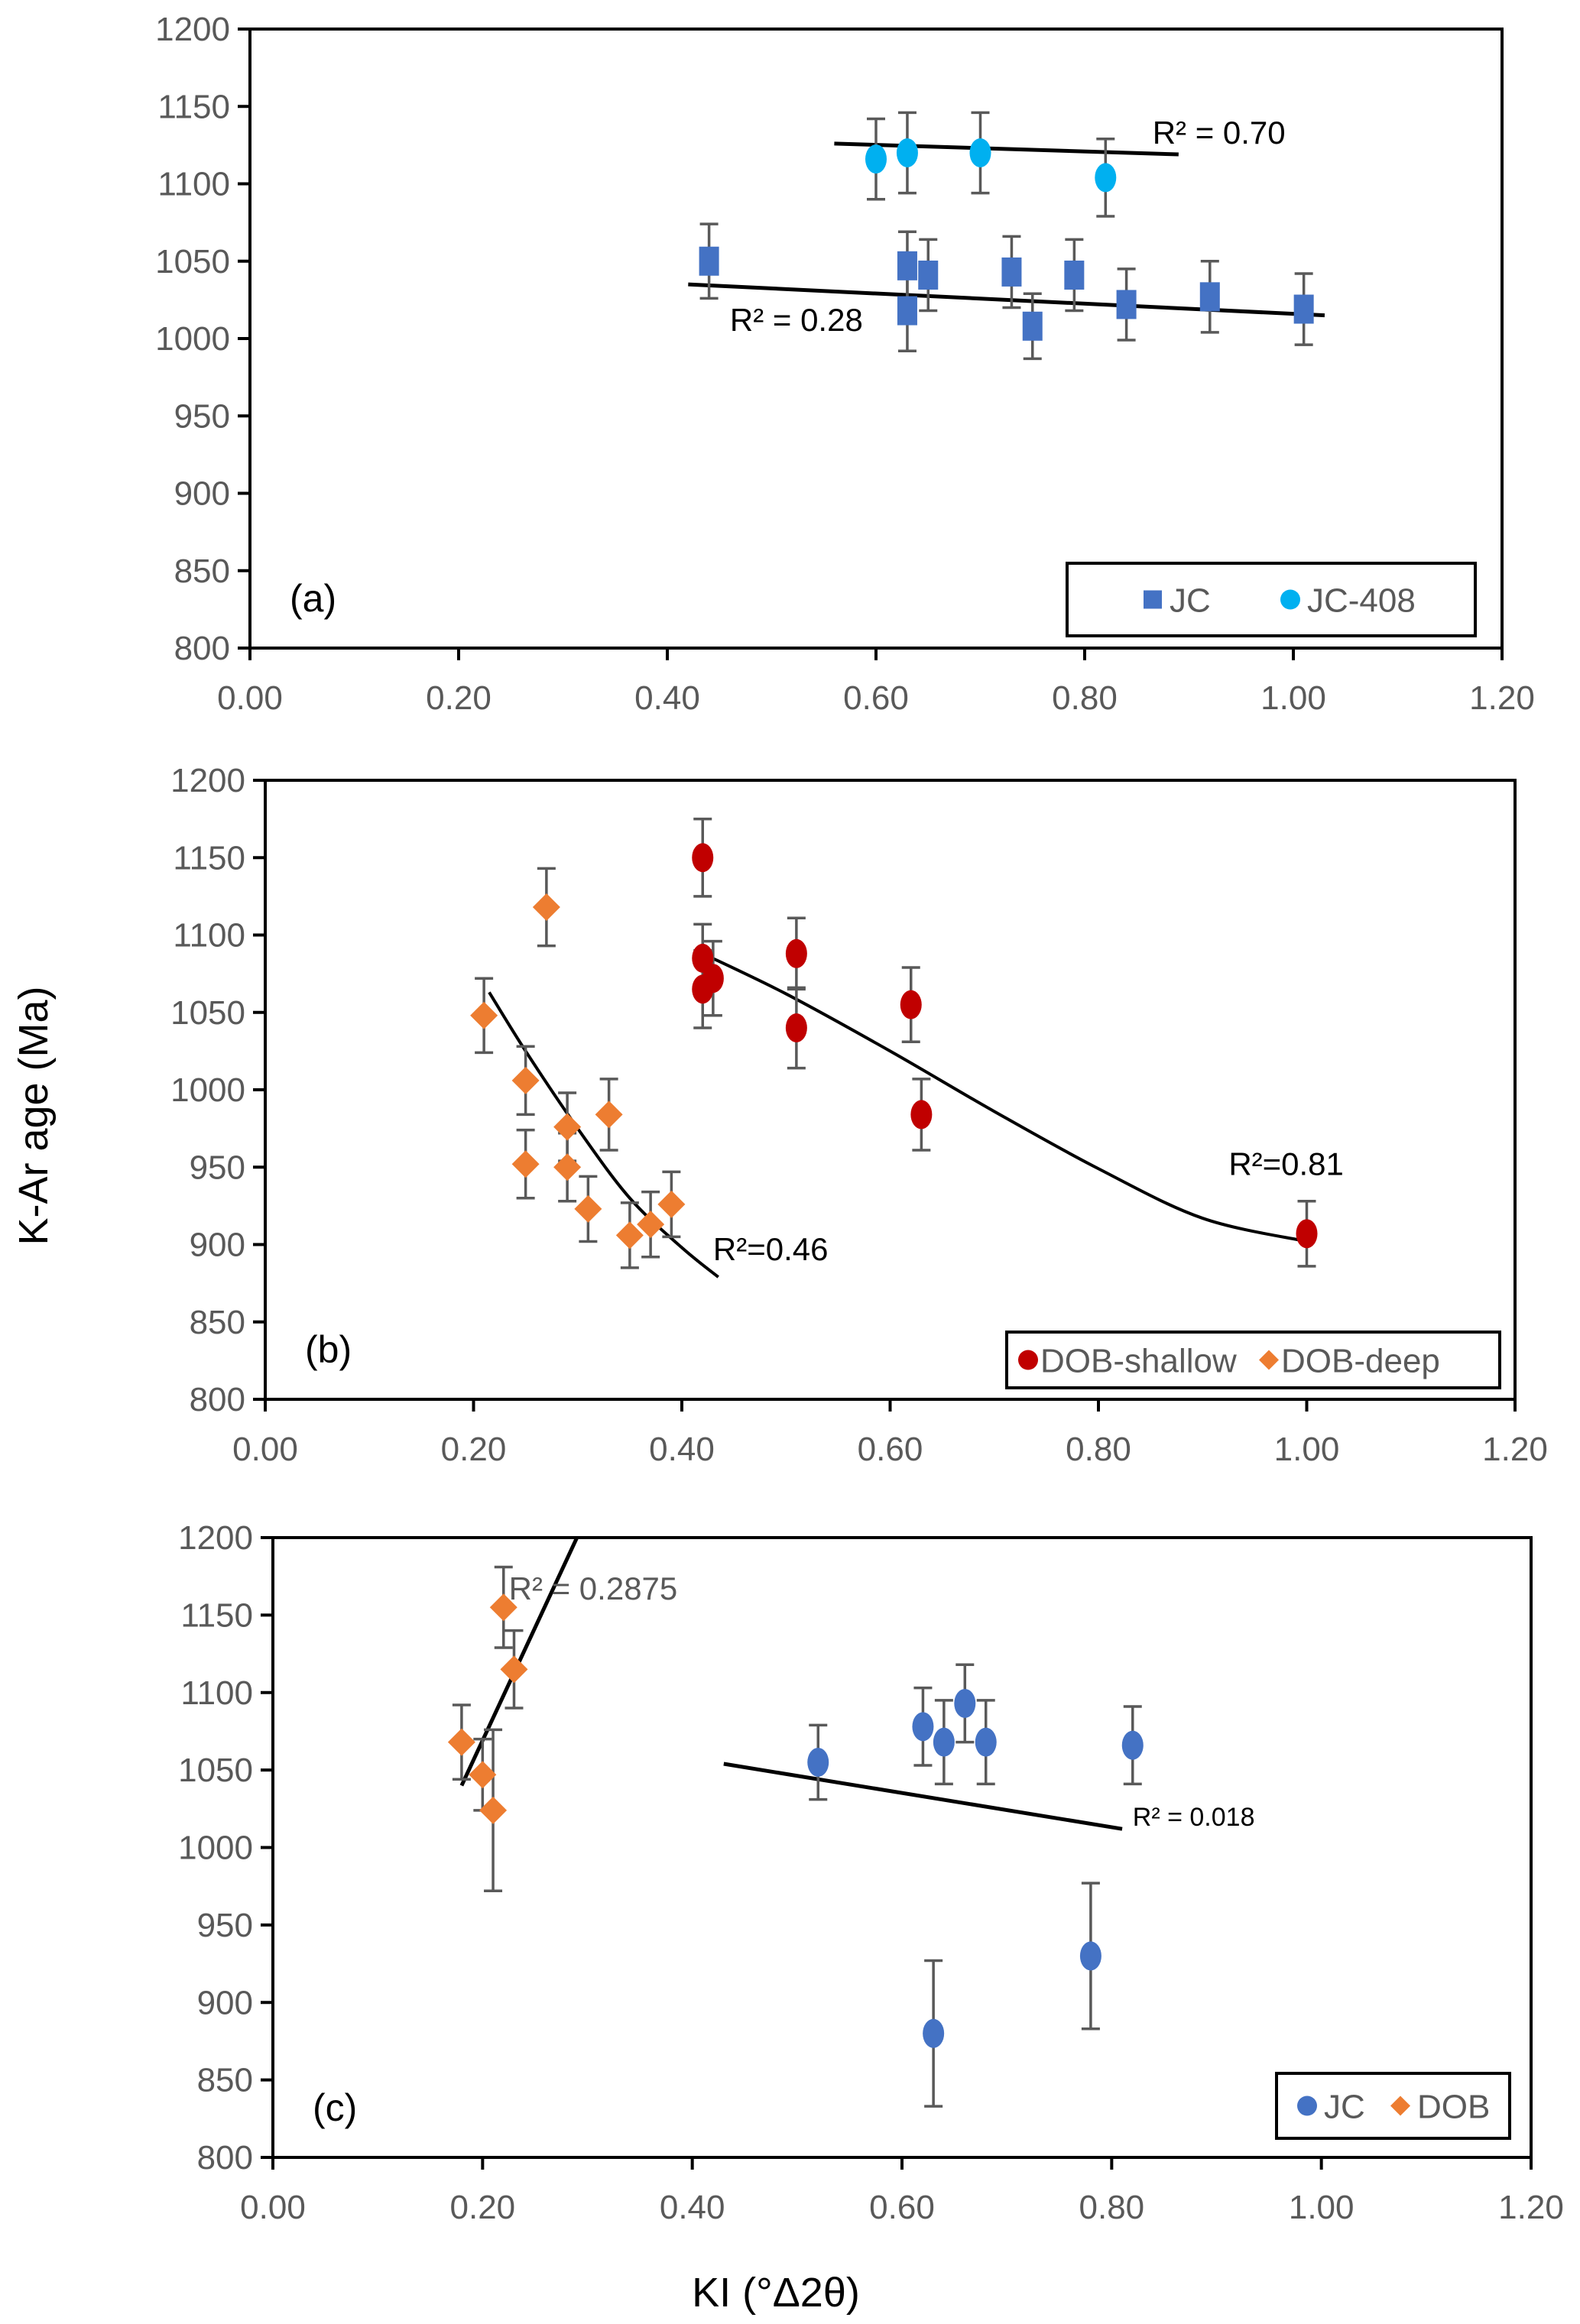 The width and height of the screenshot is (1580, 2324). What do you see at coordinates (1138, 1361) in the screenshot?
I see `legend-label-dob-shallow: DOB-shallow` at bounding box center [1138, 1361].